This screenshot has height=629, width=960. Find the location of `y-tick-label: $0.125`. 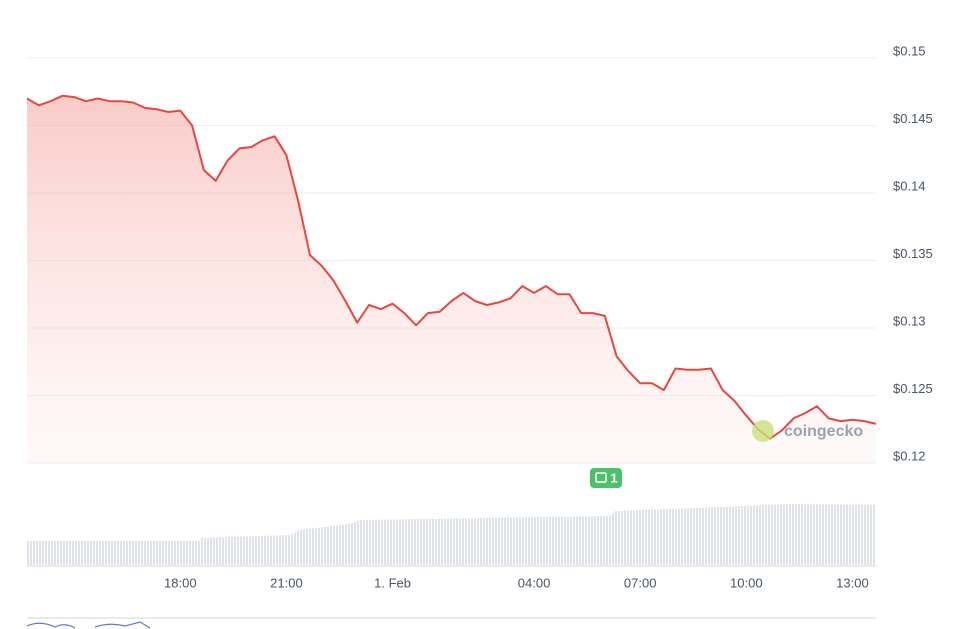

y-tick-label: $0.125 is located at coordinates (913, 388).